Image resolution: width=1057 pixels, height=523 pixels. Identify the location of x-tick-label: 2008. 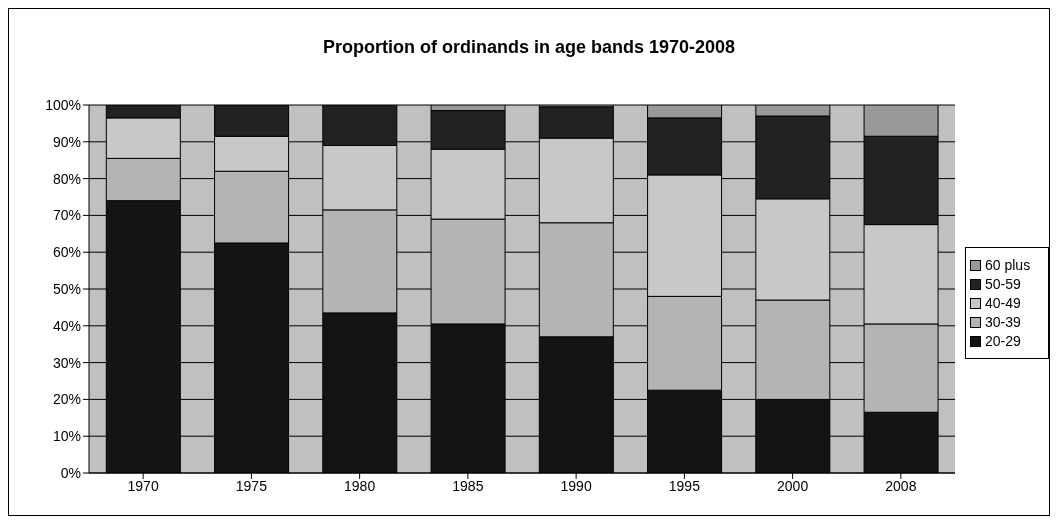
(901, 485).